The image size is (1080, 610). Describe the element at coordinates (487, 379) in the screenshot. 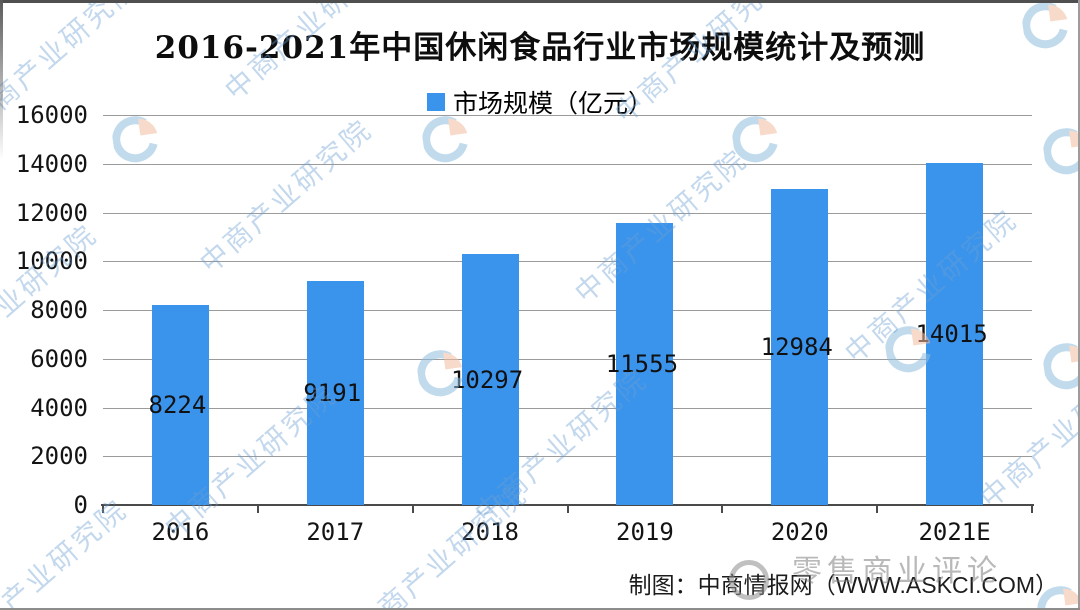

I see `bar-value-label: 10297` at that location.